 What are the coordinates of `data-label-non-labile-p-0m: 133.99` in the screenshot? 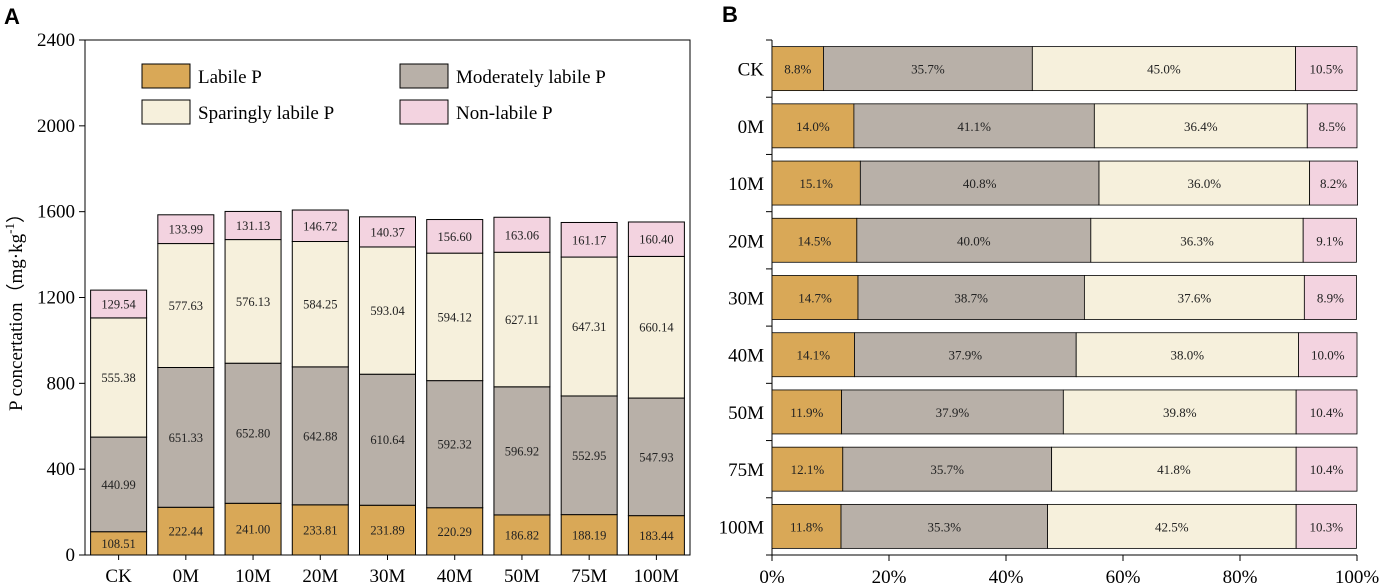 It's located at (186, 230).